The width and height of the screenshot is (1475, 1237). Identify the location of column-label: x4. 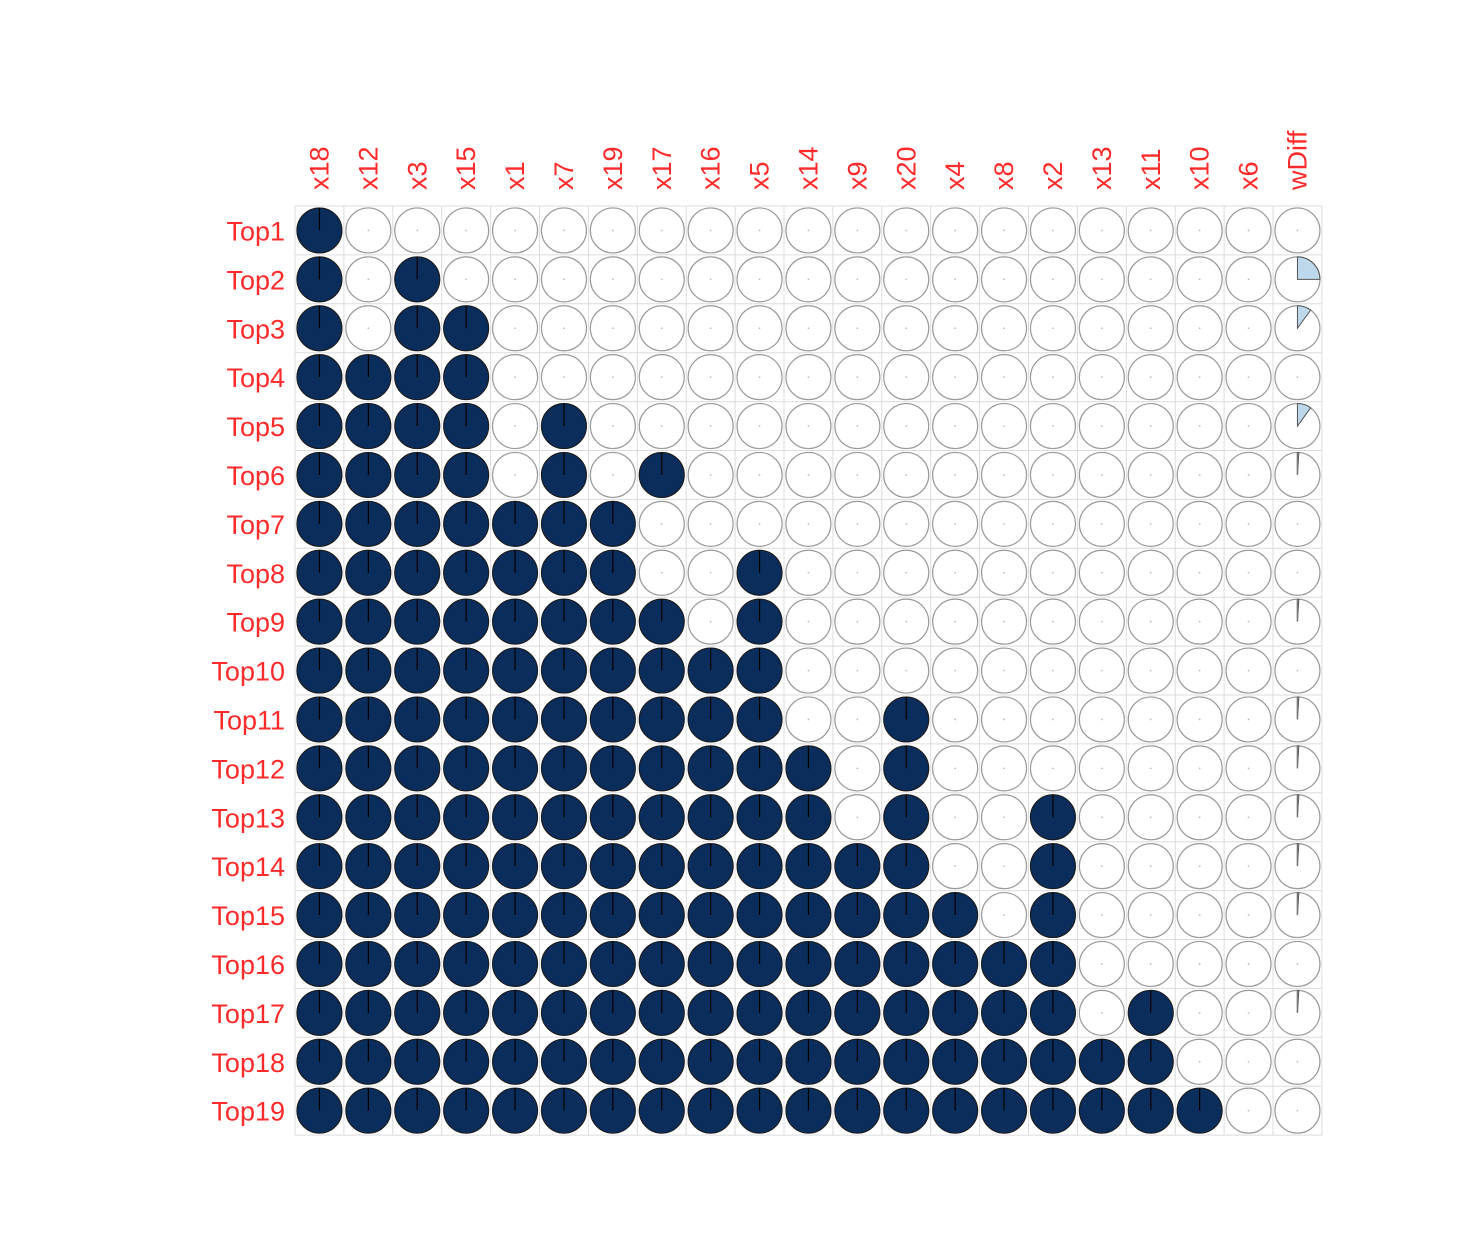
(955, 175).